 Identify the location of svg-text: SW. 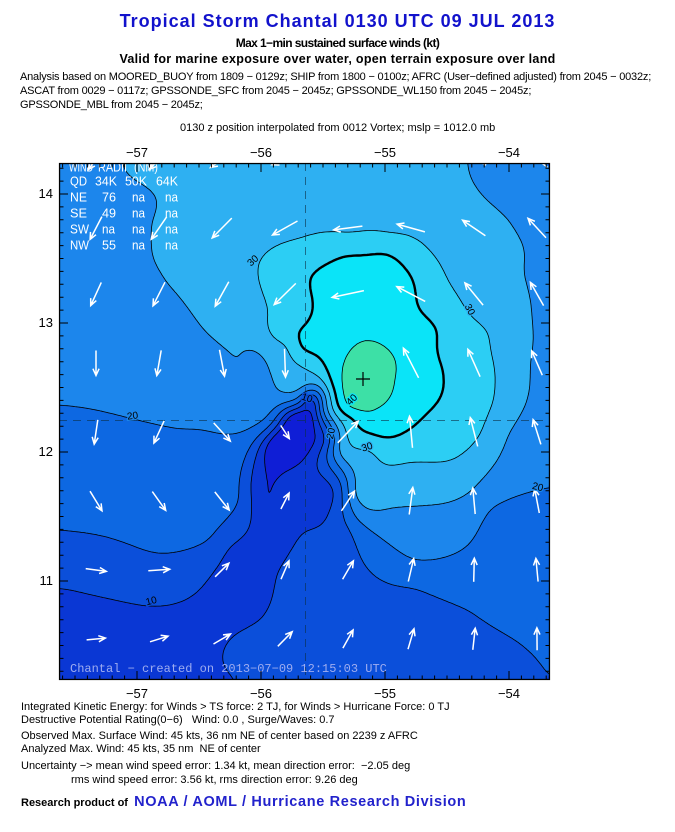
(80, 229).